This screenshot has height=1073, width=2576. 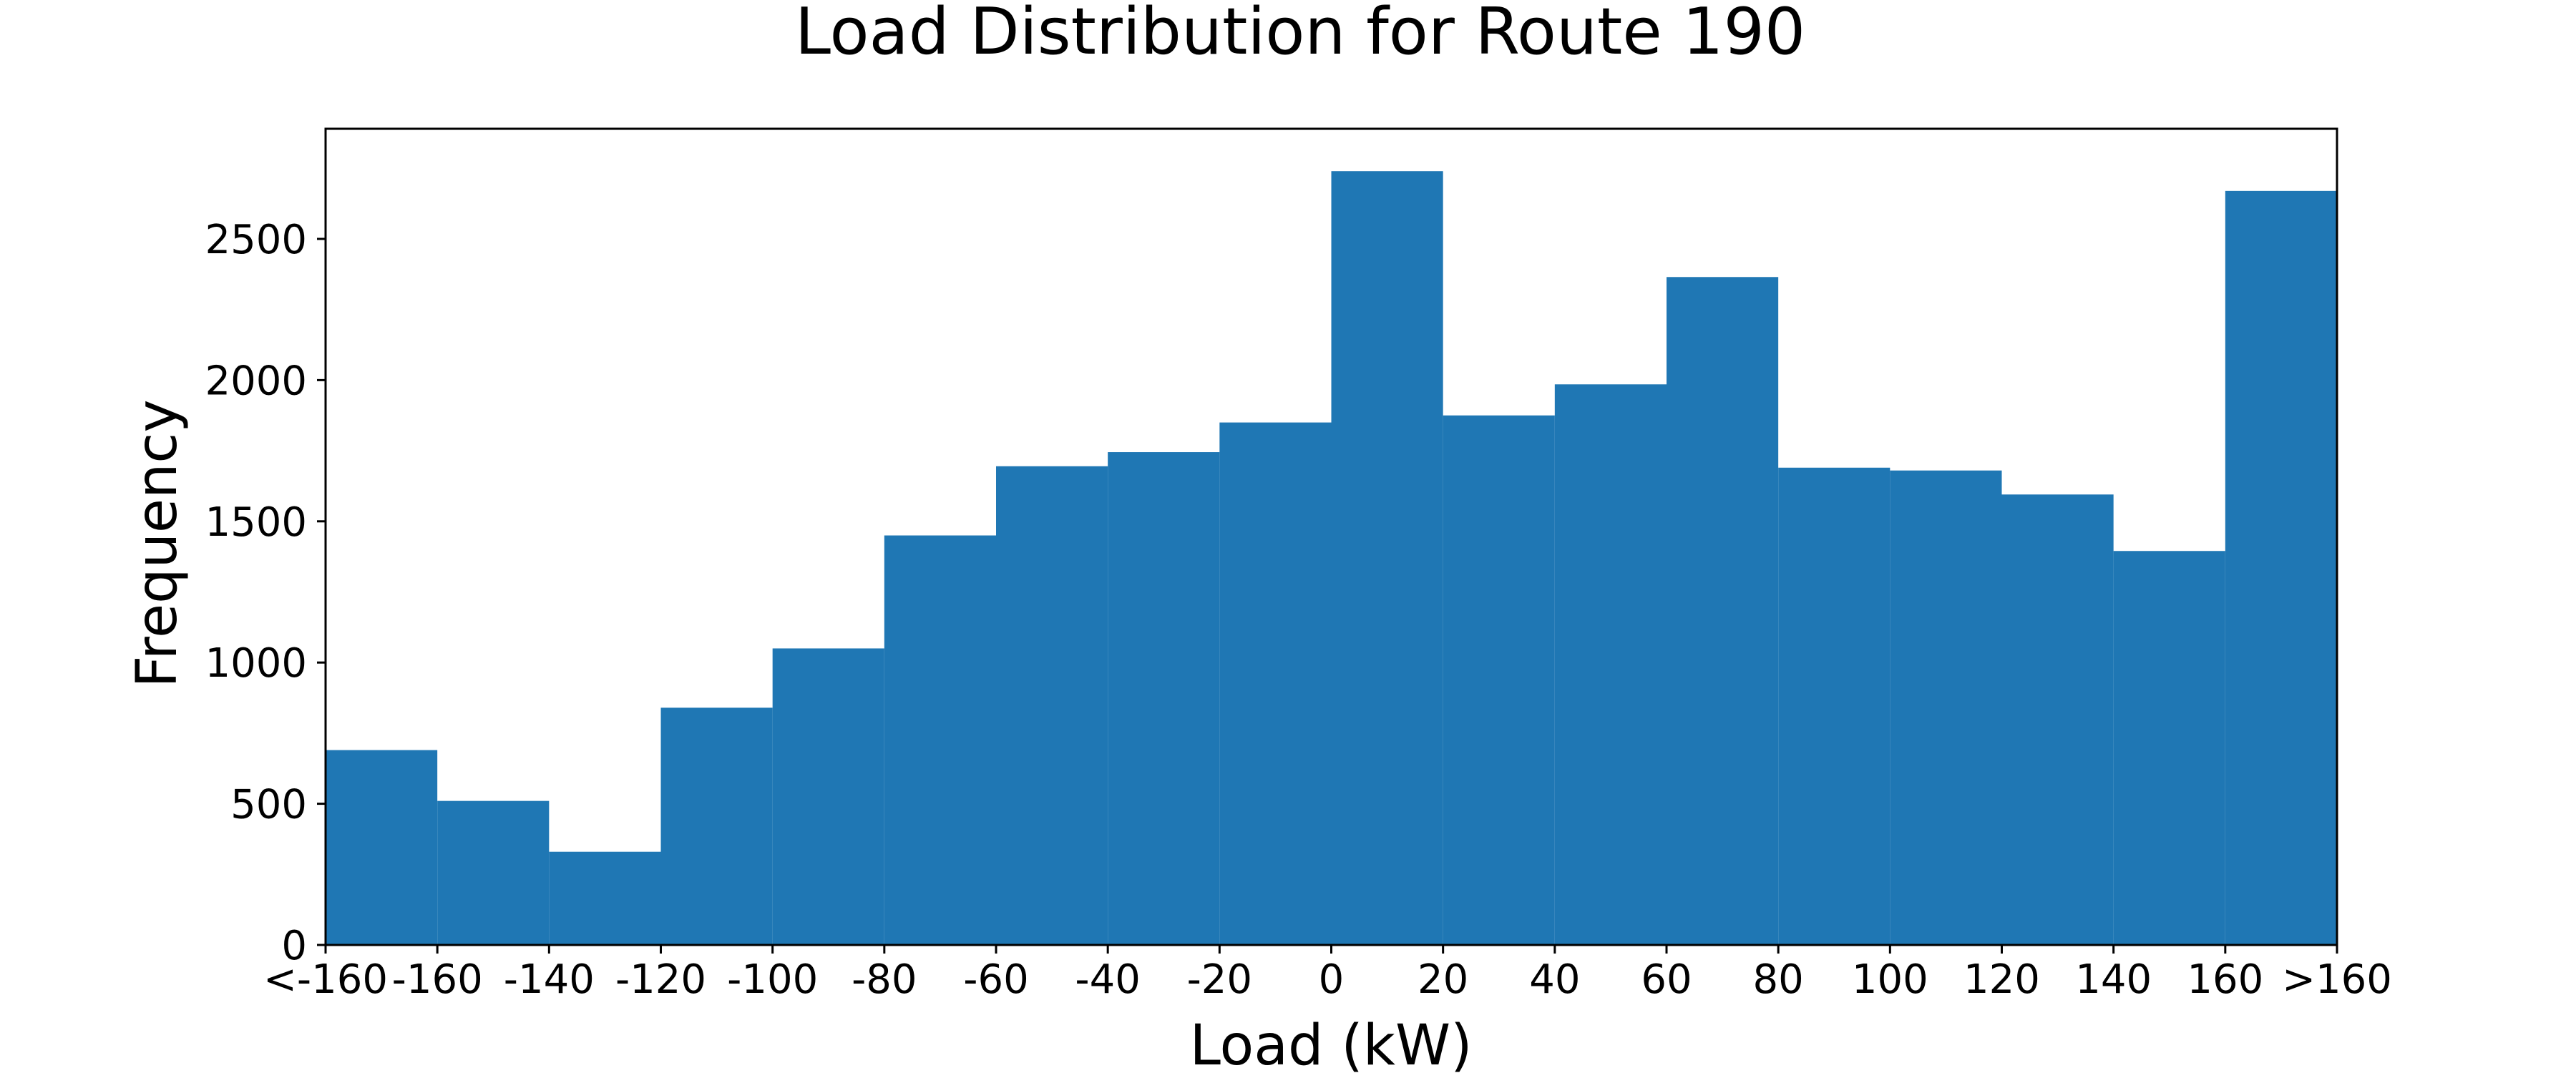 What do you see at coordinates (268, 805) in the screenshot?
I see `y-tick-label-1: 500` at bounding box center [268, 805].